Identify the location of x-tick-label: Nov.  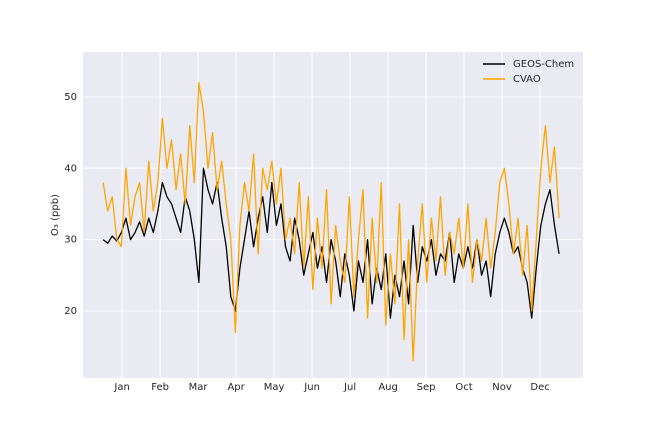
(502, 387).